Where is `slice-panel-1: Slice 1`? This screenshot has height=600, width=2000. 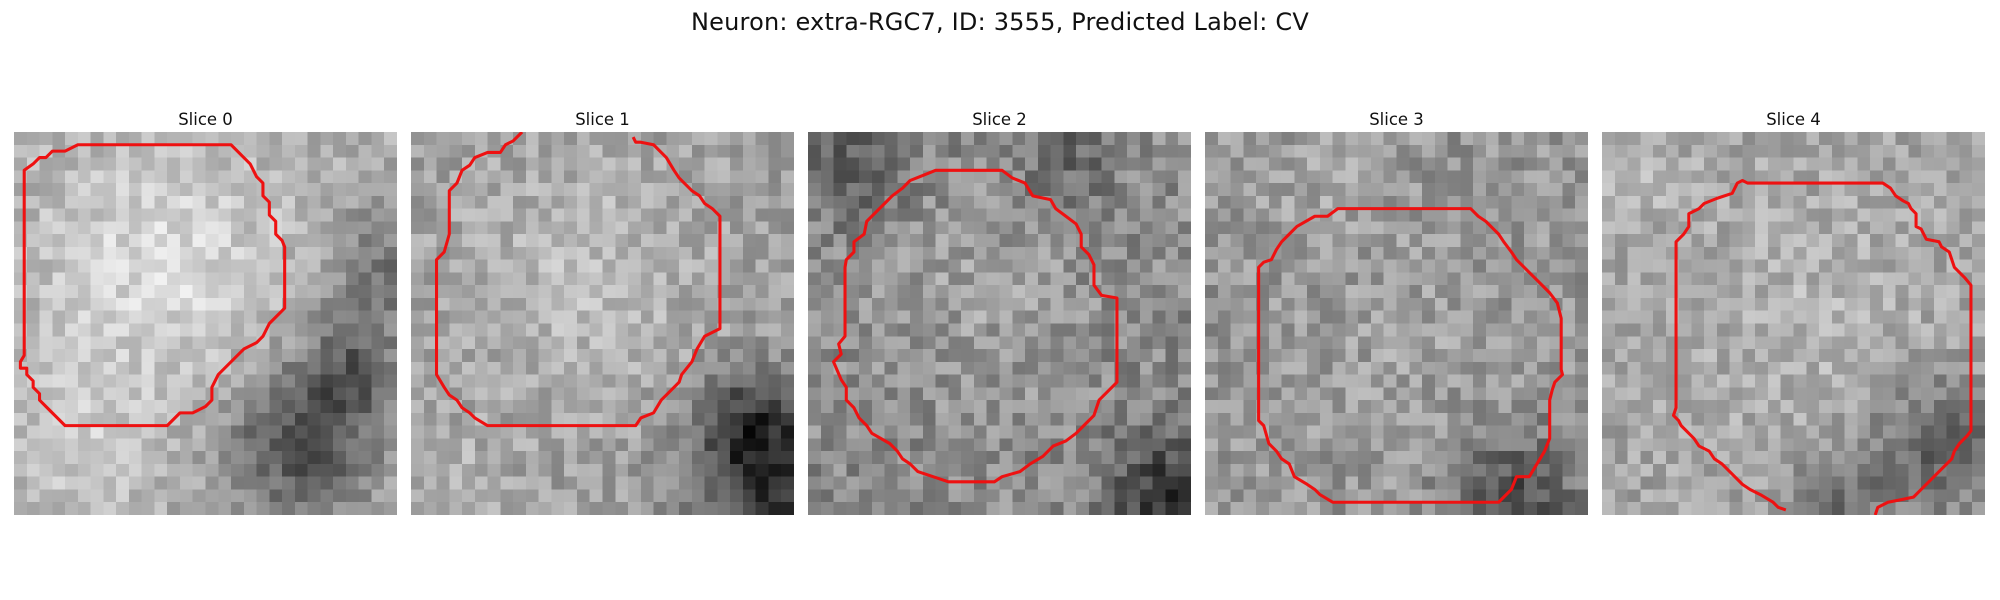 slice-panel-1: Slice 1 is located at coordinates (602, 311).